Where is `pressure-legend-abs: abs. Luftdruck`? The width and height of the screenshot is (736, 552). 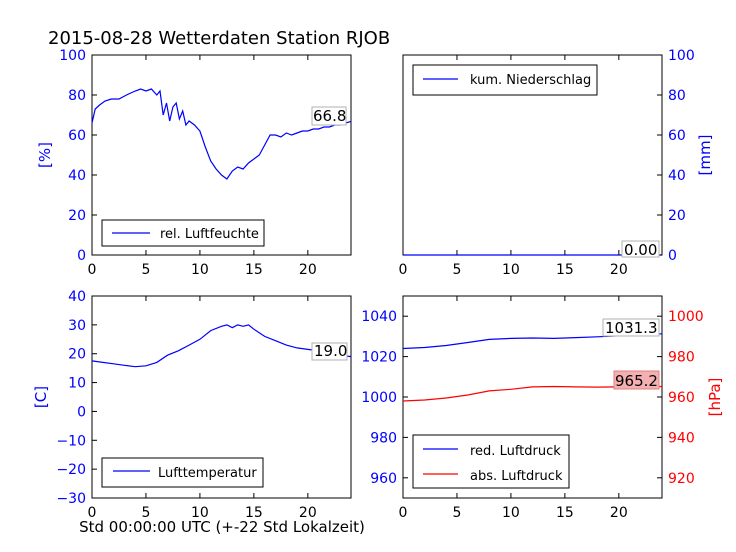
pressure-legend-abs: abs. Luftdruck is located at coordinates (516, 476).